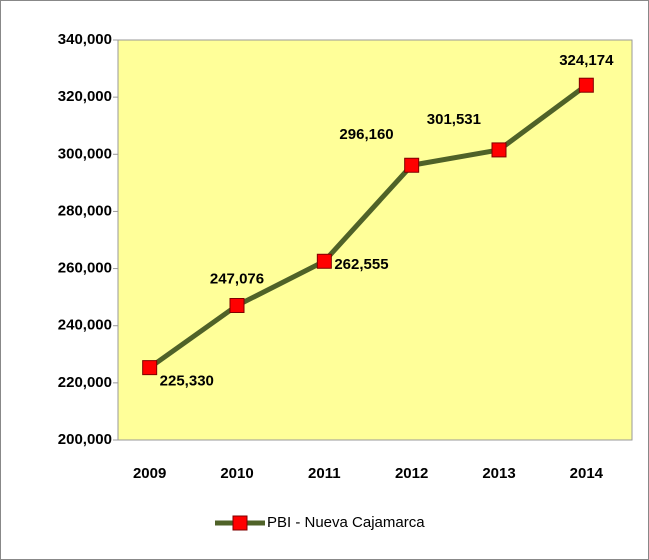  What do you see at coordinates (366, 134) in the screenshot?
I see `data-label: 296,160` at bounding box center [366, 134].